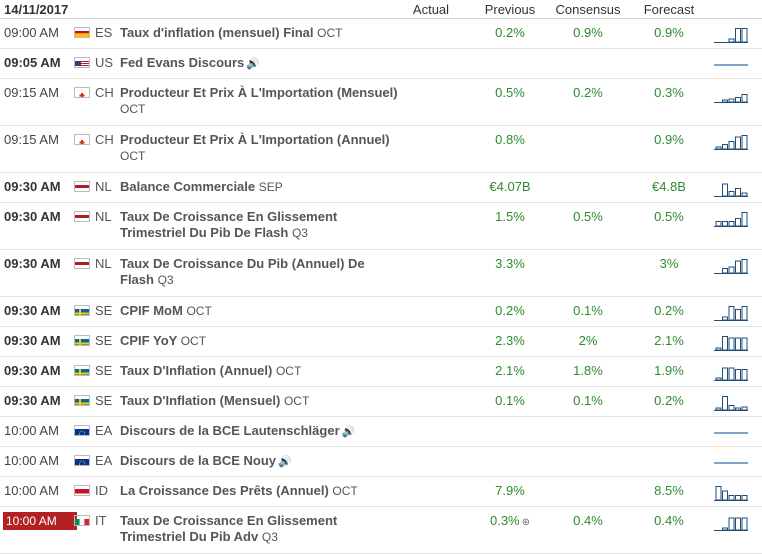  Describe the element at coordinates (588, 9) in the screenshot. I see `col-consensus-header: Consensus` at that location.